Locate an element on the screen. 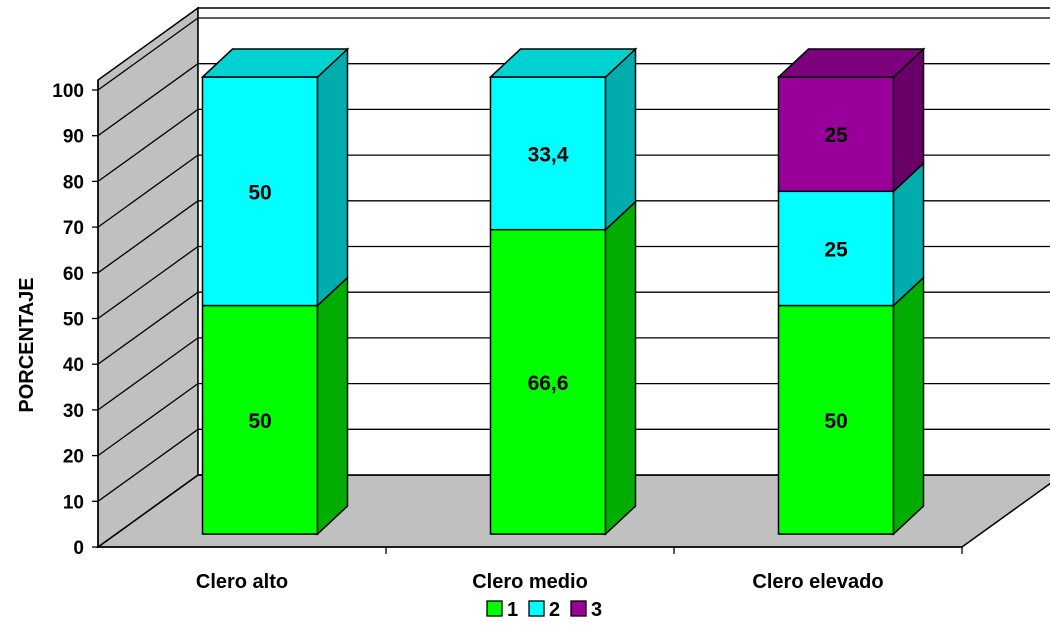  x-category-label: Clero elevado is located at coordinates (817, 582).